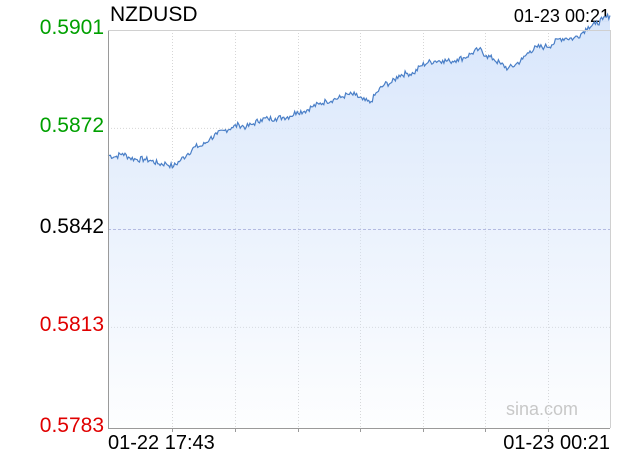  What do you see at coordinates (154, 14) in the screenshot?
I see `chart-title: NZDUSD` at bounding box center [154, 14].